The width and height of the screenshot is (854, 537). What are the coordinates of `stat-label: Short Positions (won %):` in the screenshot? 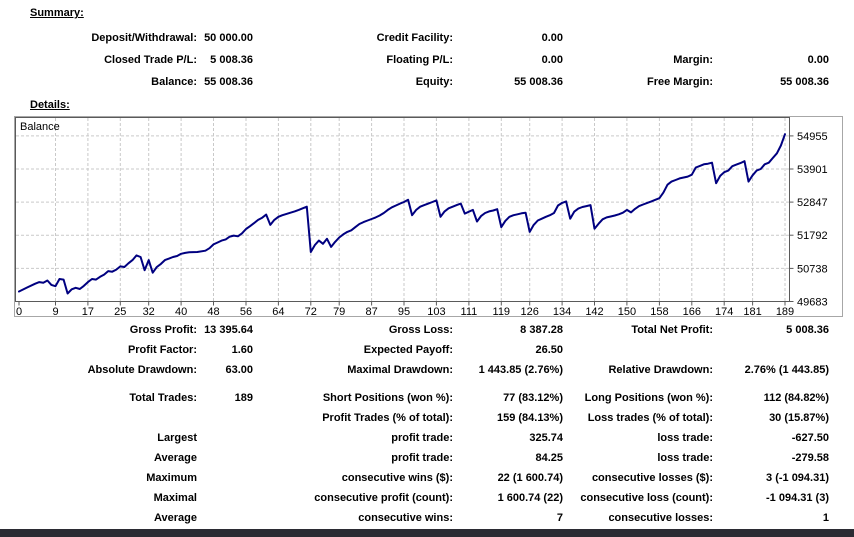 It's located at (387, 398).